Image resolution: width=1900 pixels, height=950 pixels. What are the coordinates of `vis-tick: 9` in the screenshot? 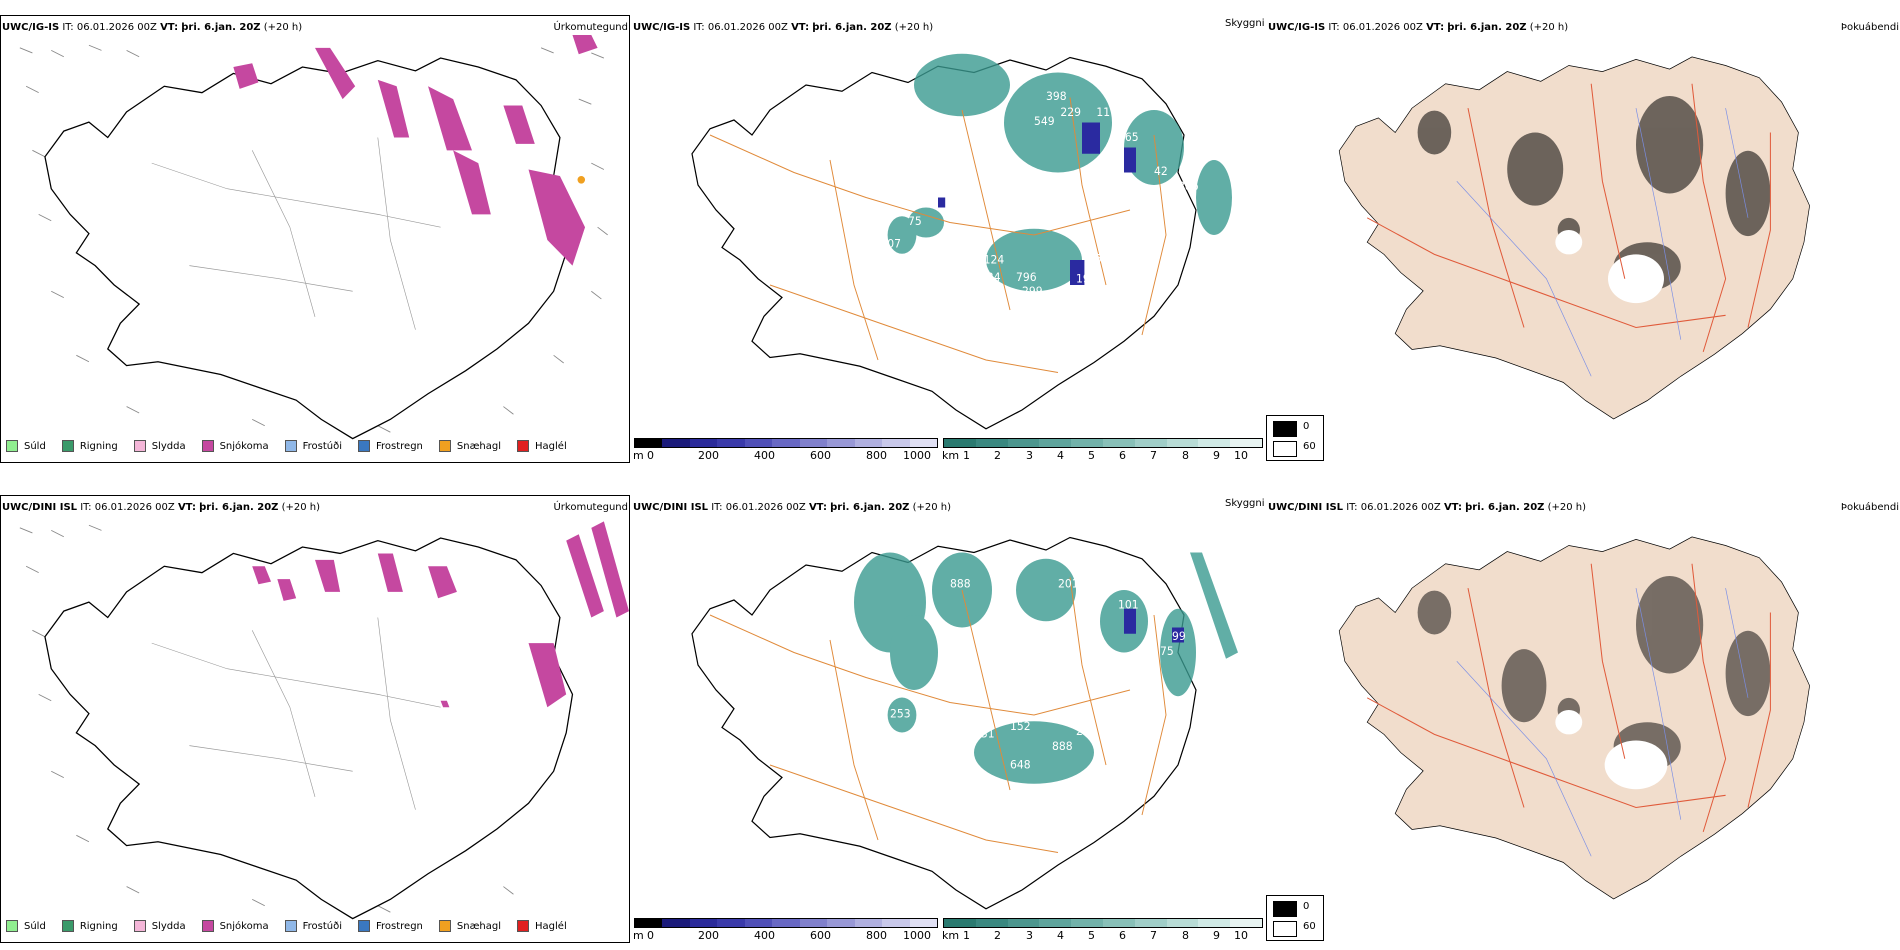 It's located at (1216, 935).